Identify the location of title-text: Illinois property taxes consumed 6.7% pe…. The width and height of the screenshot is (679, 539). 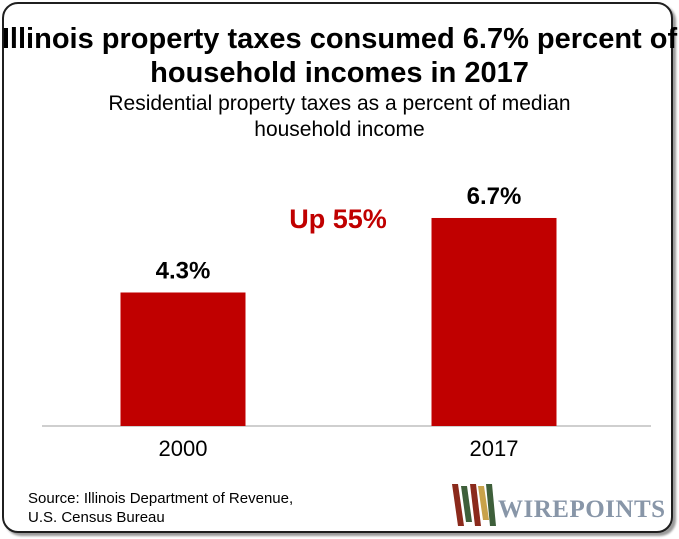
(339, 56).